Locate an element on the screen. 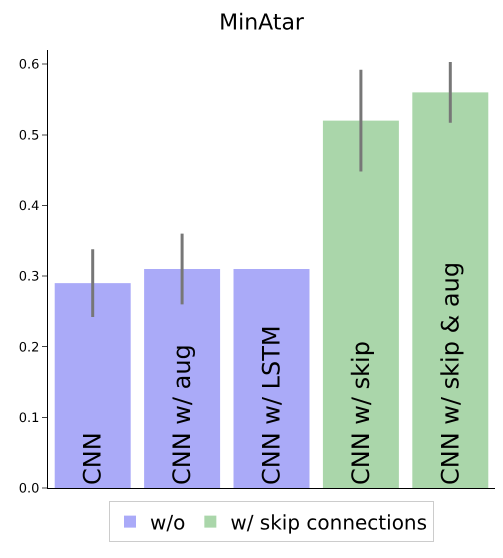 This screenshot has width=503, height=558. y-tick-label: 0.2 is located at coordinates (29, 348).